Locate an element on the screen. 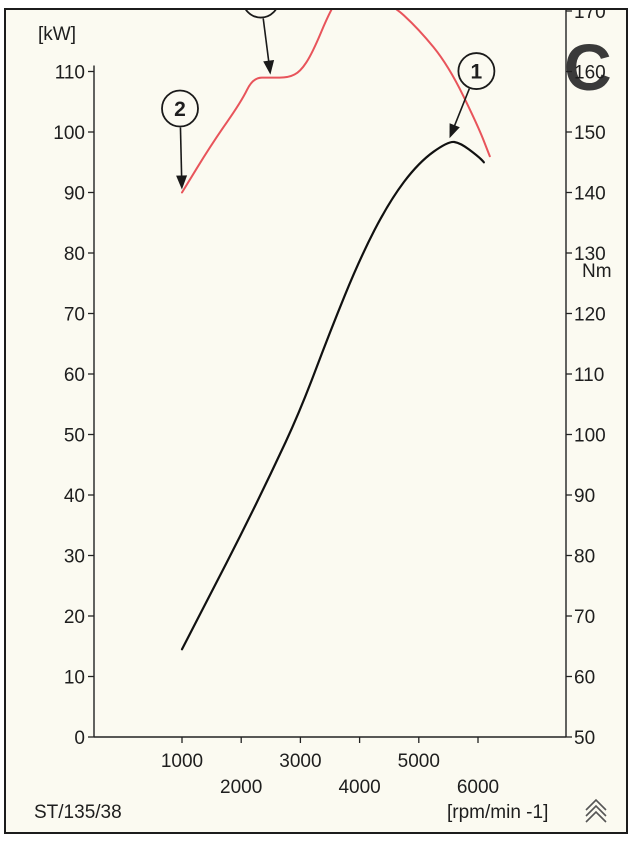 The width and height of the screenshot is (636, 841). right-tick-label: 90 is located at coordinates (584, 496).